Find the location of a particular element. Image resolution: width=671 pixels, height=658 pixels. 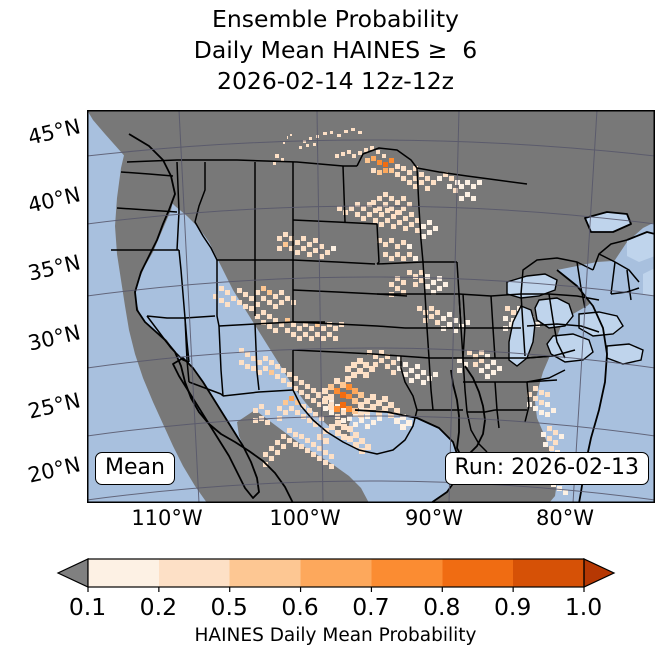

colorbar-tick-label: 0.2 is located at coordinates (158, 607).